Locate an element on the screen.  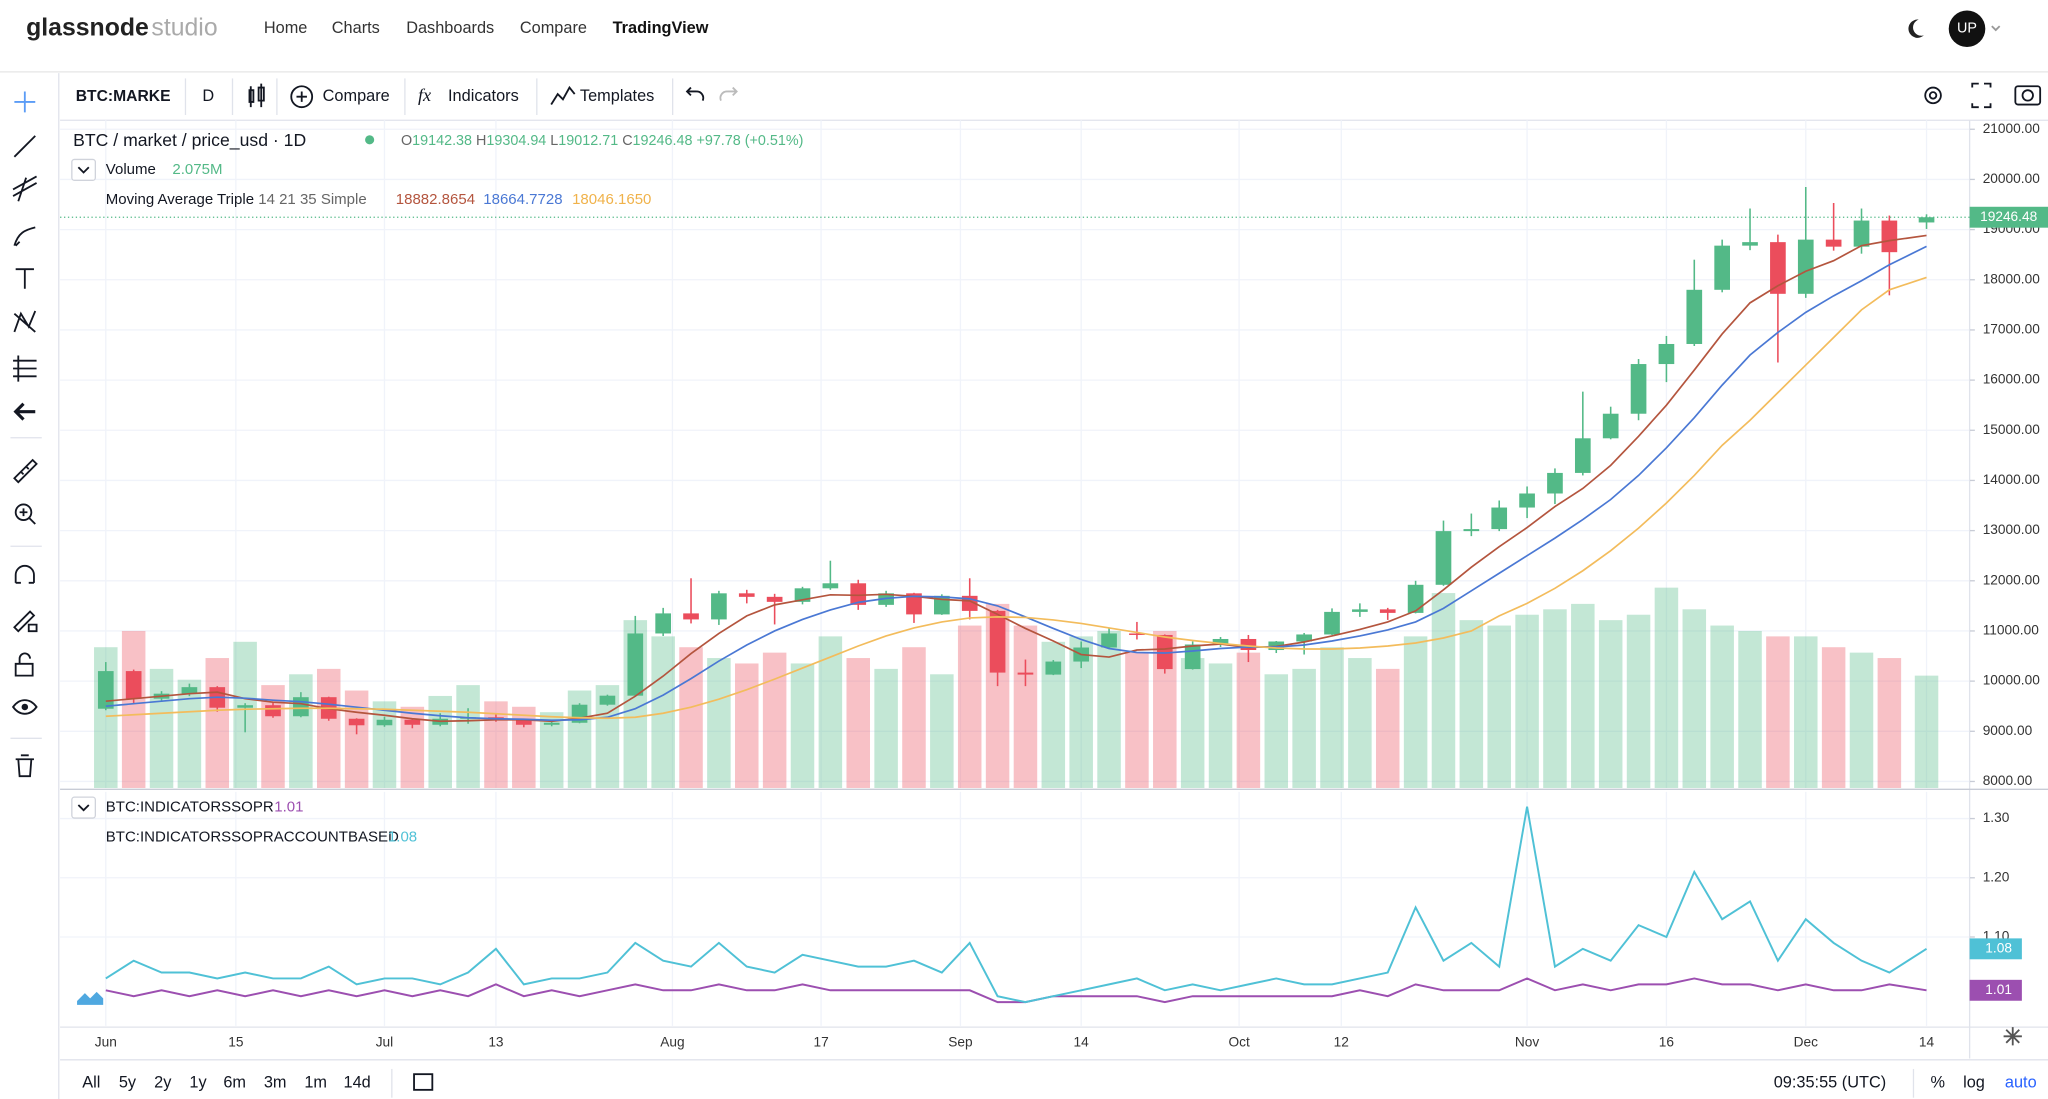
compare-button: Compare is located at coordinates (356, 96).